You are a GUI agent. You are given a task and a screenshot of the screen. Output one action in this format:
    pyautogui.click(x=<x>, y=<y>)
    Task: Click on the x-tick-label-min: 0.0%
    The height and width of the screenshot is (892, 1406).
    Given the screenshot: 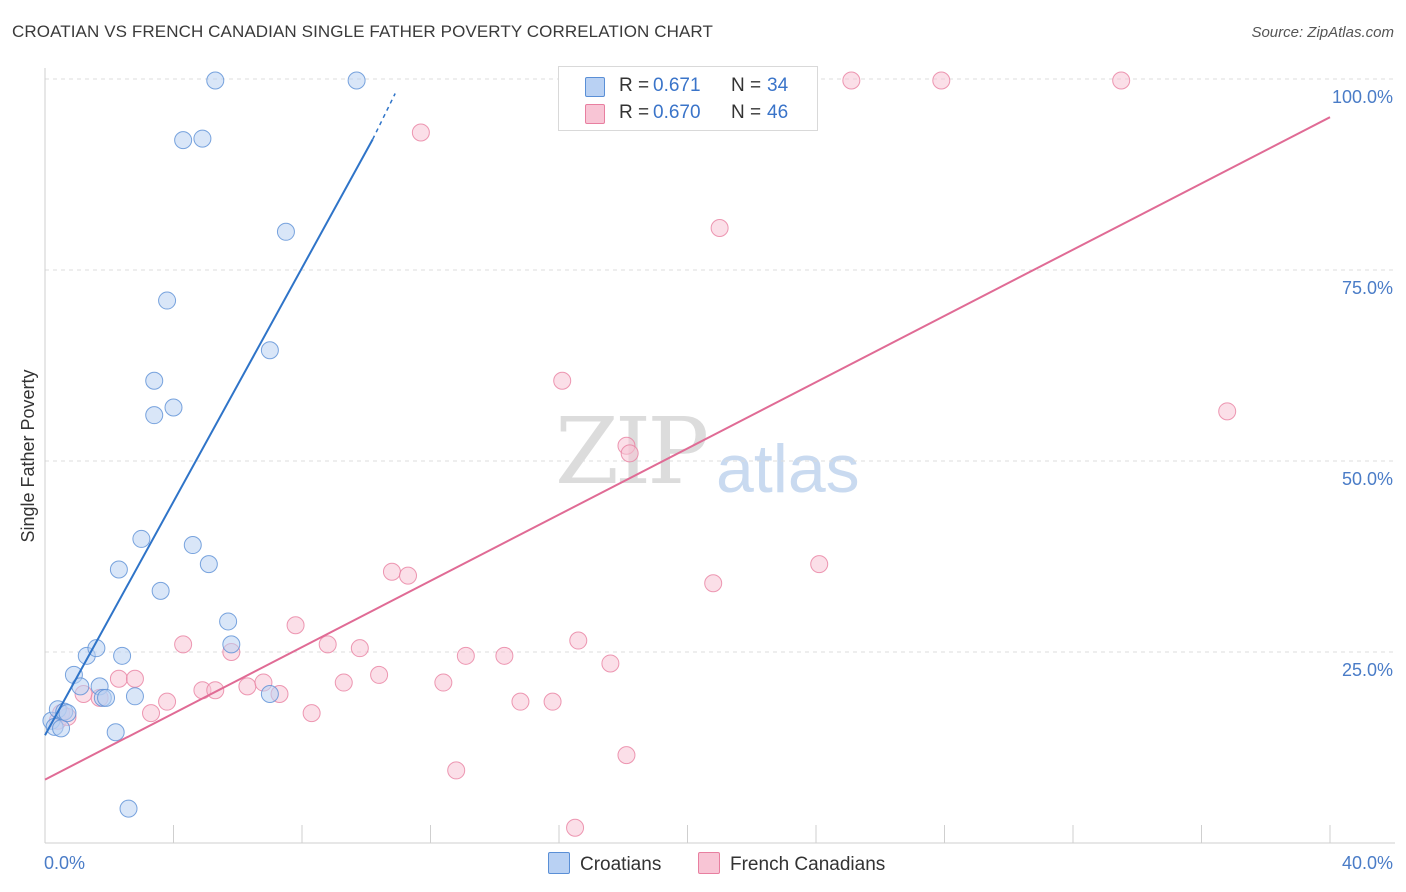 What is the action you would take?
    pyautogui.click(x=64, y=863)
    